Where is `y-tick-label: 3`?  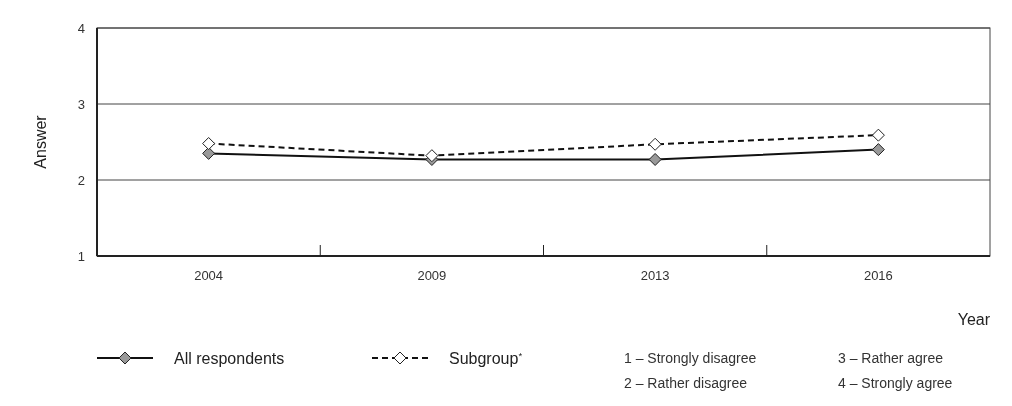
y-tick-label: 3 is located at coordinates (81, 104).